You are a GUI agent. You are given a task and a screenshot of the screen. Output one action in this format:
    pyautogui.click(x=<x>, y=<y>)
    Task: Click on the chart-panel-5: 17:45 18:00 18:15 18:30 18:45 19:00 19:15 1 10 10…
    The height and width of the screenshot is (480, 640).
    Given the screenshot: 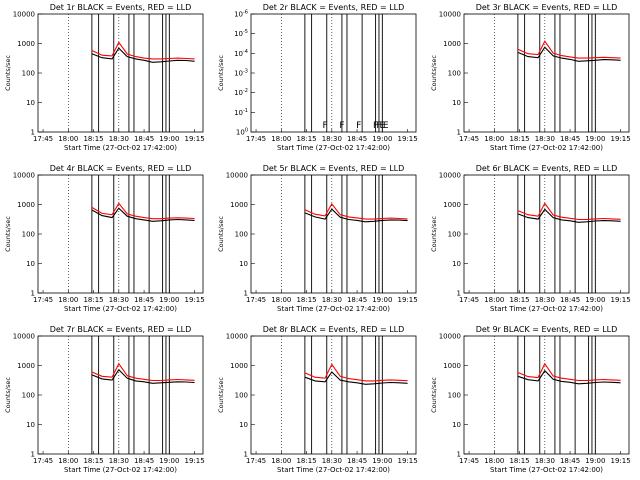 What is the action you would take?
    pyautogui.click(x=317, y=238)
    